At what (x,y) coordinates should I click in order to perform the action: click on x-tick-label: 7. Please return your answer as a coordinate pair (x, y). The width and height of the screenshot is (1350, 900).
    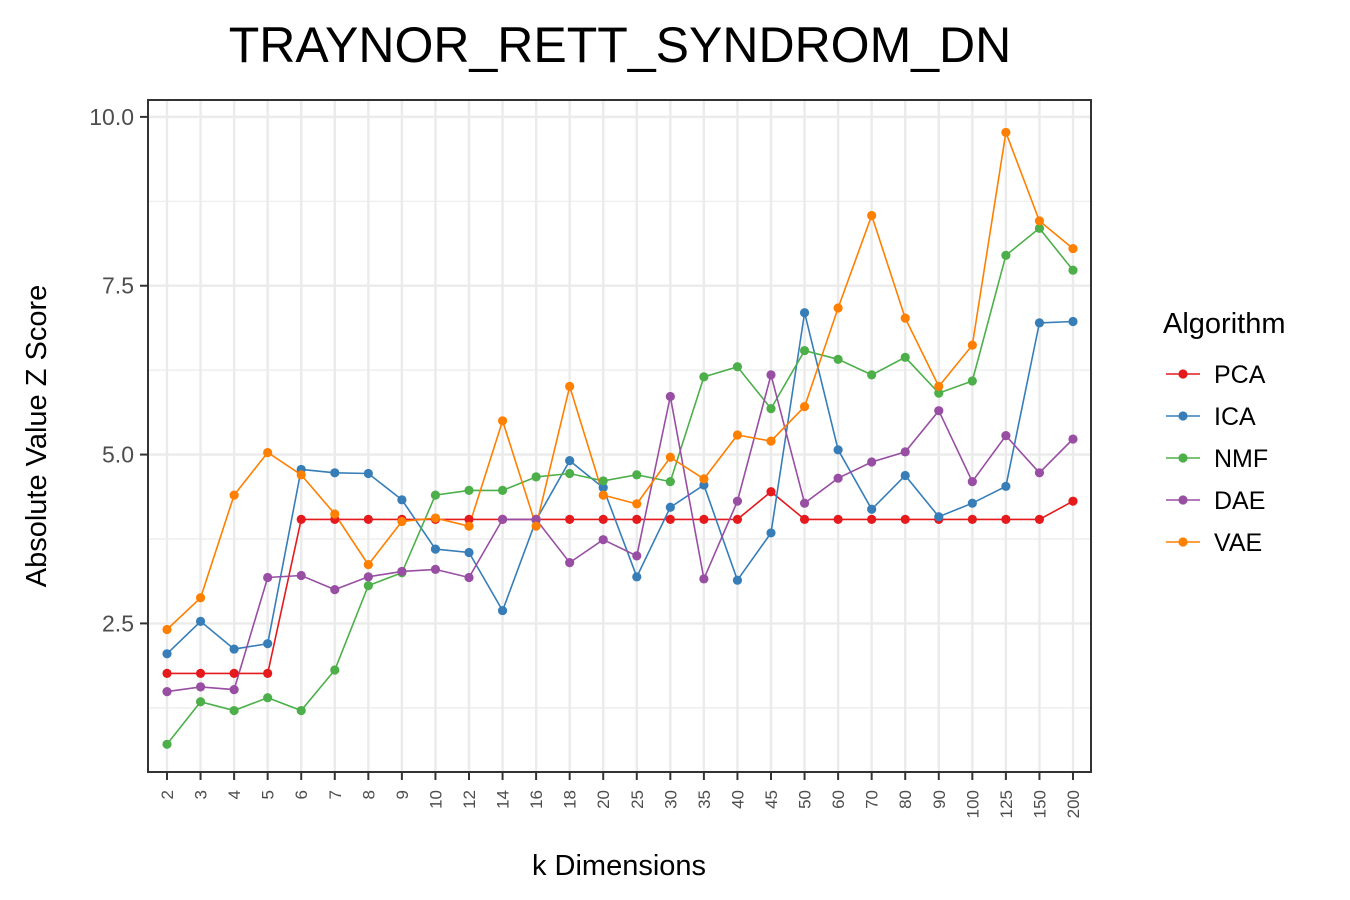
    Looking at the image, I should click on (335, 794).